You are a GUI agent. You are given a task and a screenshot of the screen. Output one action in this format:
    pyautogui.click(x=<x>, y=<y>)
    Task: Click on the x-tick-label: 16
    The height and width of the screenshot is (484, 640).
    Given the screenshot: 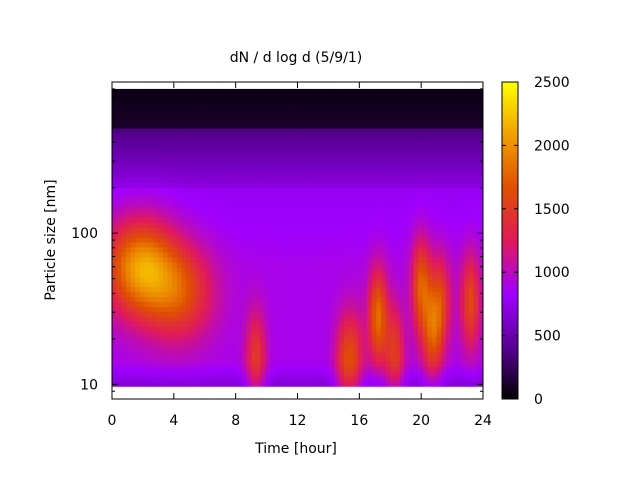 What is the action you would take?
    pyautogui.click(x=359, y=421)
    